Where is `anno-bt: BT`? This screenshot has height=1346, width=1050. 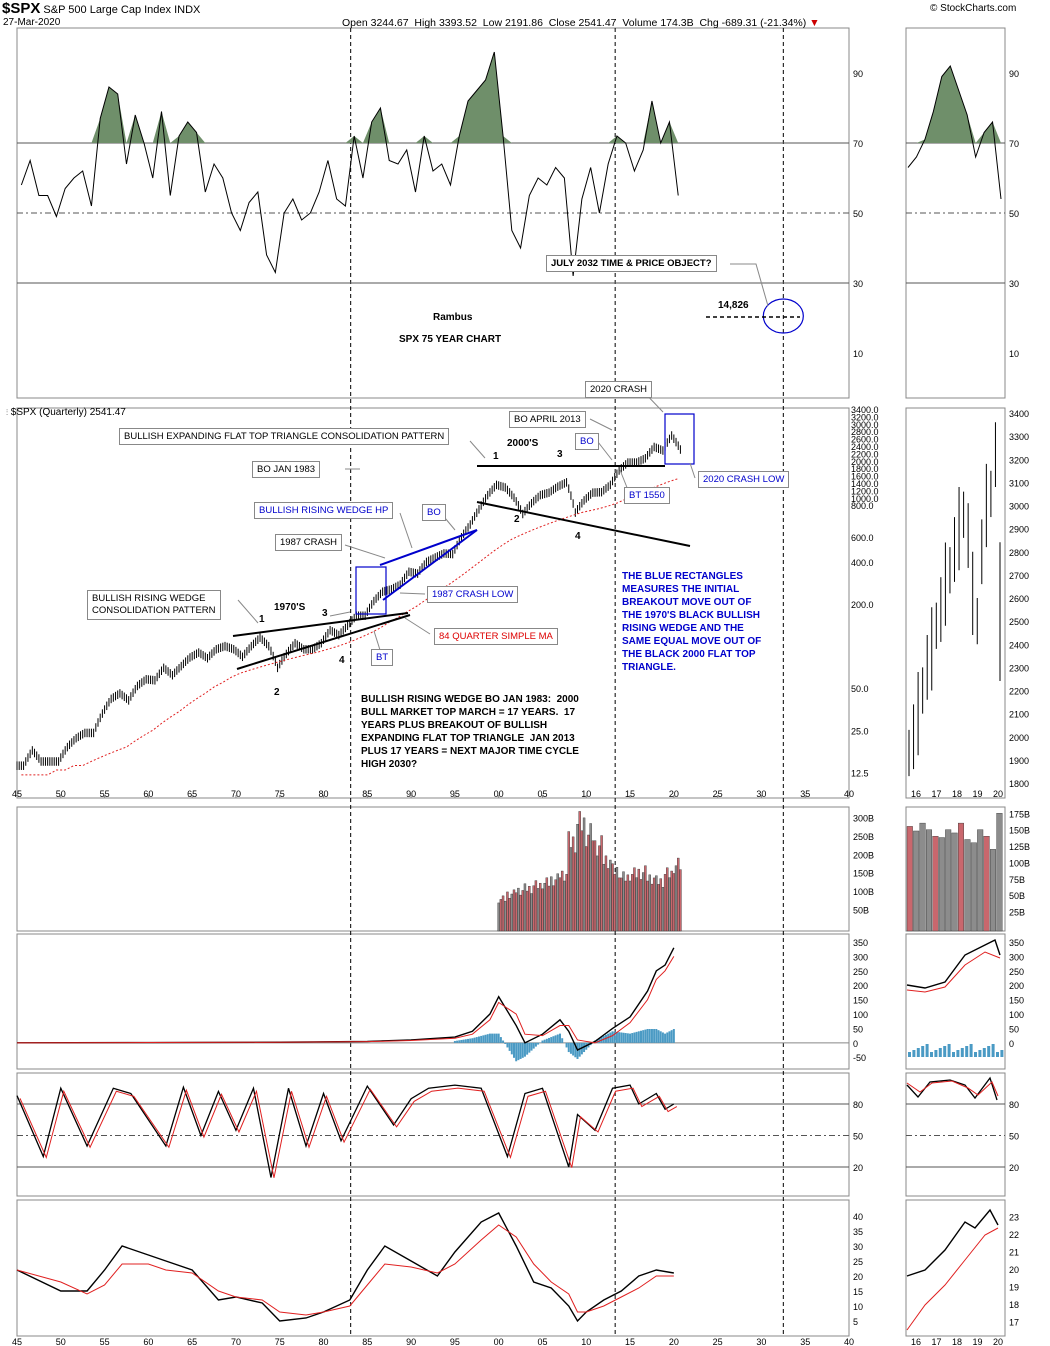 anno-bt: BT is located at coordinates (382, 657).